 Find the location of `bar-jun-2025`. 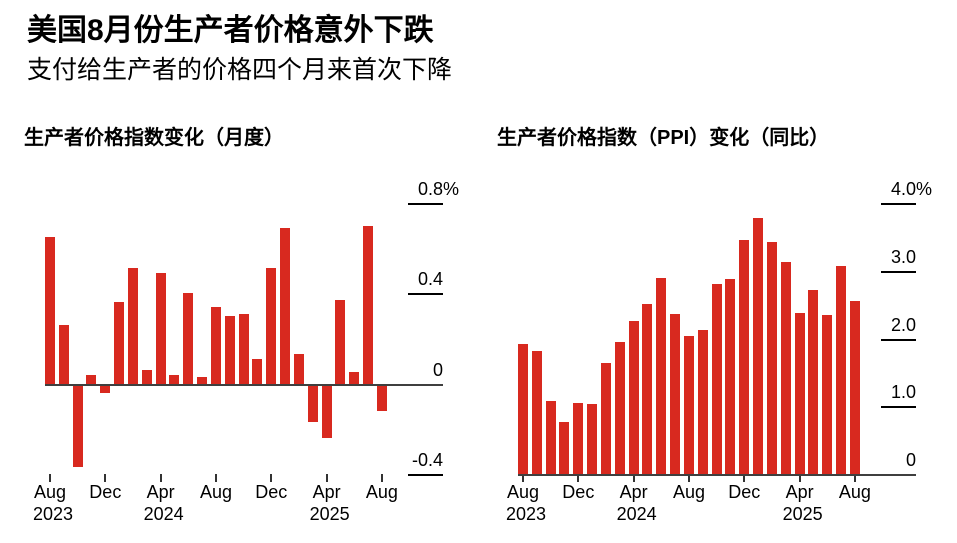

bar-jun-2025 is located at coordinates (354, 378).